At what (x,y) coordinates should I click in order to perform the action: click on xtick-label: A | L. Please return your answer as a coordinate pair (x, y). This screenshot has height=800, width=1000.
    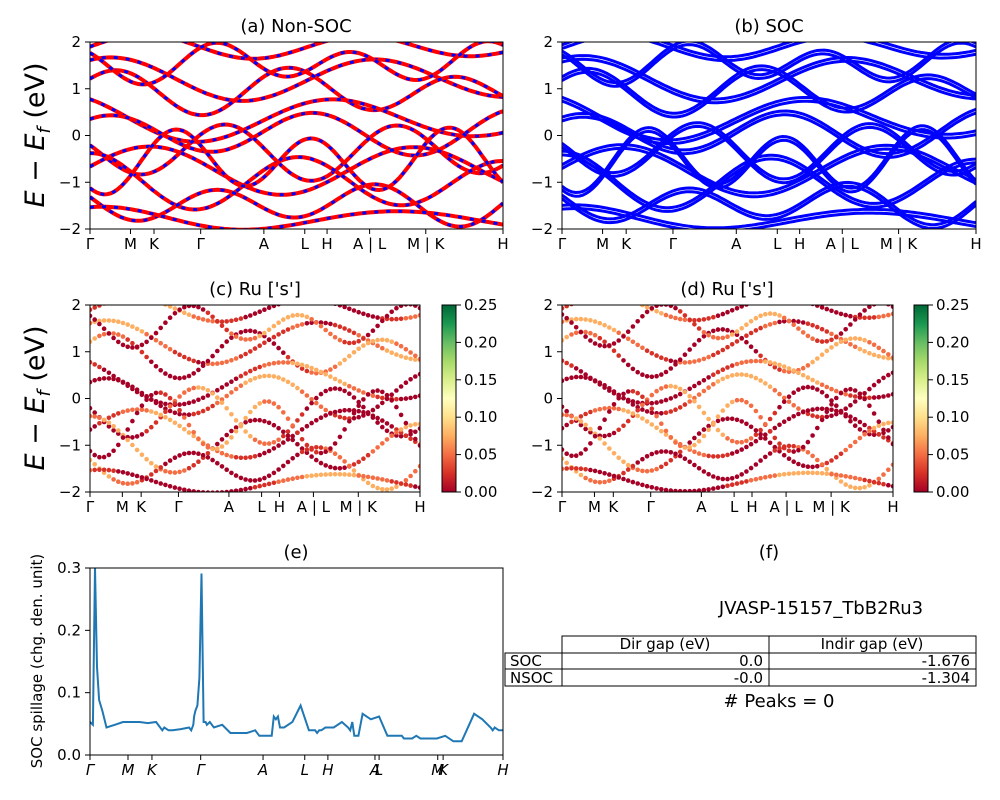
    Looking at the image, I should click on (786, 507).